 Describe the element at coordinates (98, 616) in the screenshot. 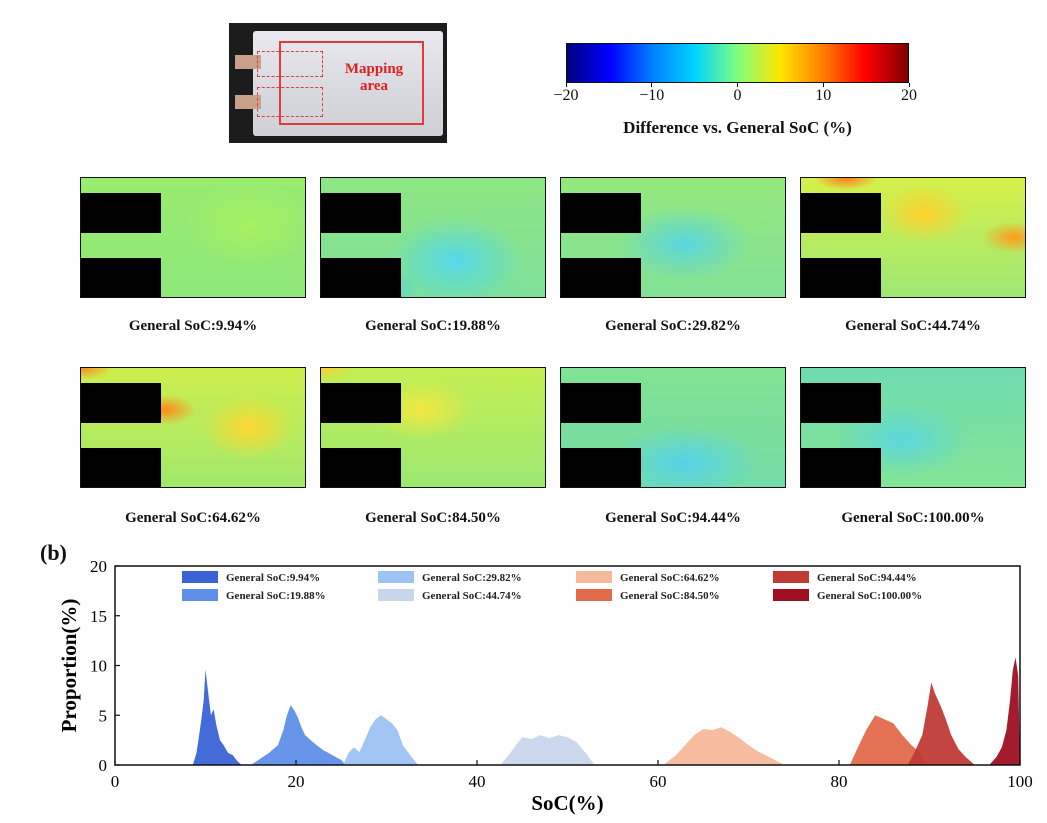

I see `y-tick-label: 15` at that location.